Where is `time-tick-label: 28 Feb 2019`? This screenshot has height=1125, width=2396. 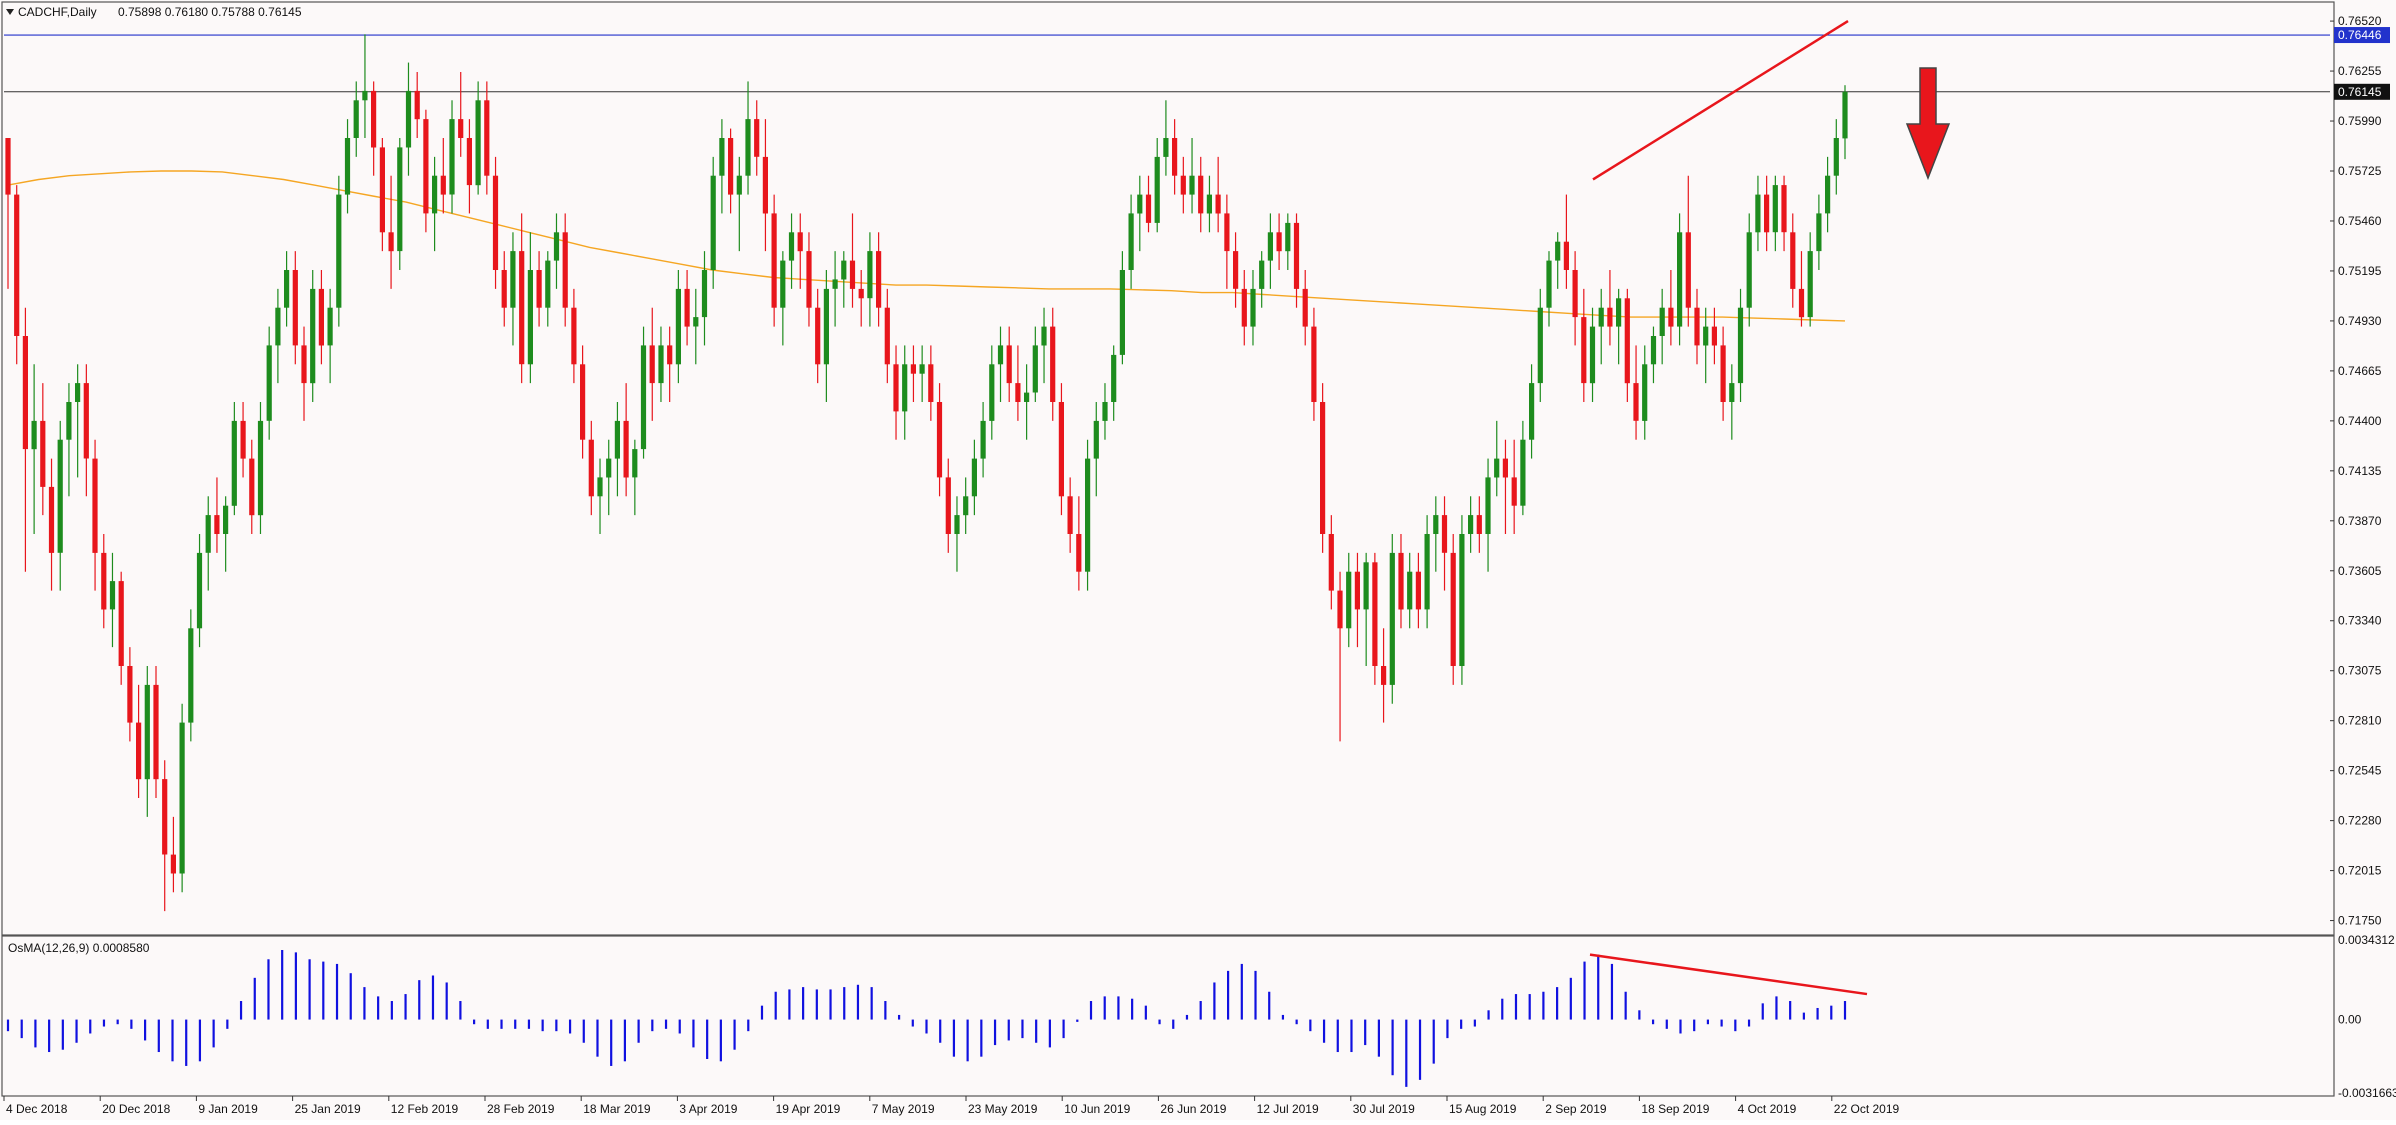 time-tick-label: 28 Feb 2019 is located at coordinates (521, 1109).